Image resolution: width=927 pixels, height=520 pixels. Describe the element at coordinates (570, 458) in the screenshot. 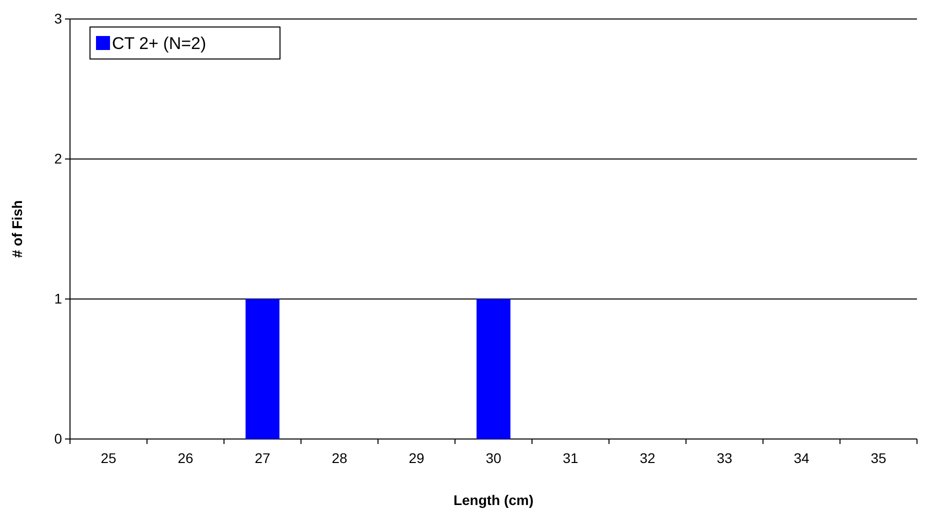

I see `x-tick-label: 31` at that location.